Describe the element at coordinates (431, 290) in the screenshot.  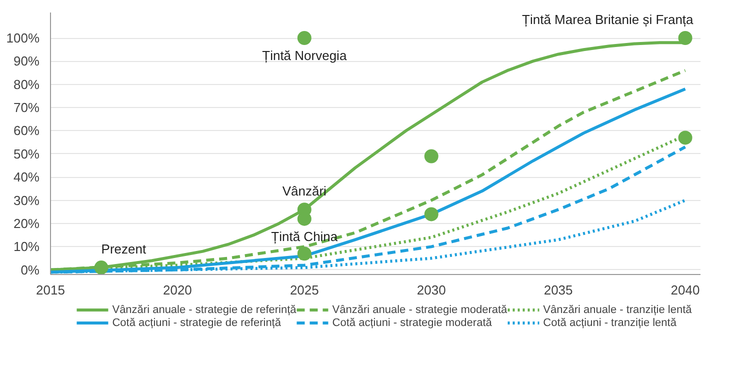
I see `x-tick-label: 2030` at that location.